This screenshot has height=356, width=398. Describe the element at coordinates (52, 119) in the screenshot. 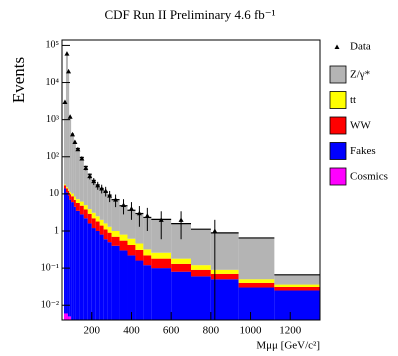

I see `y-tick-label: 10³` at that location.